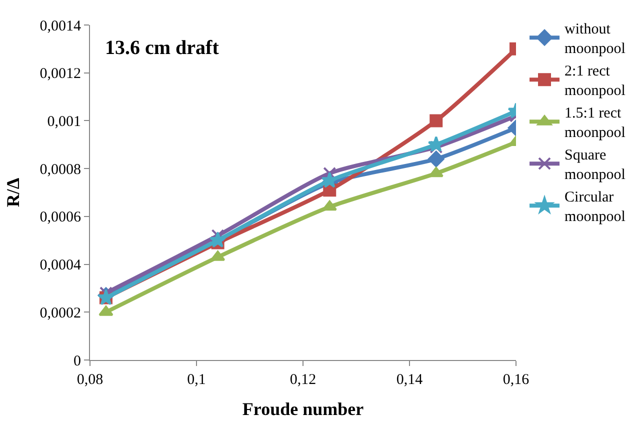 This screenshot has height=428, width=643. I want to click on x-tick-label: 0,16, so click(516, 380).